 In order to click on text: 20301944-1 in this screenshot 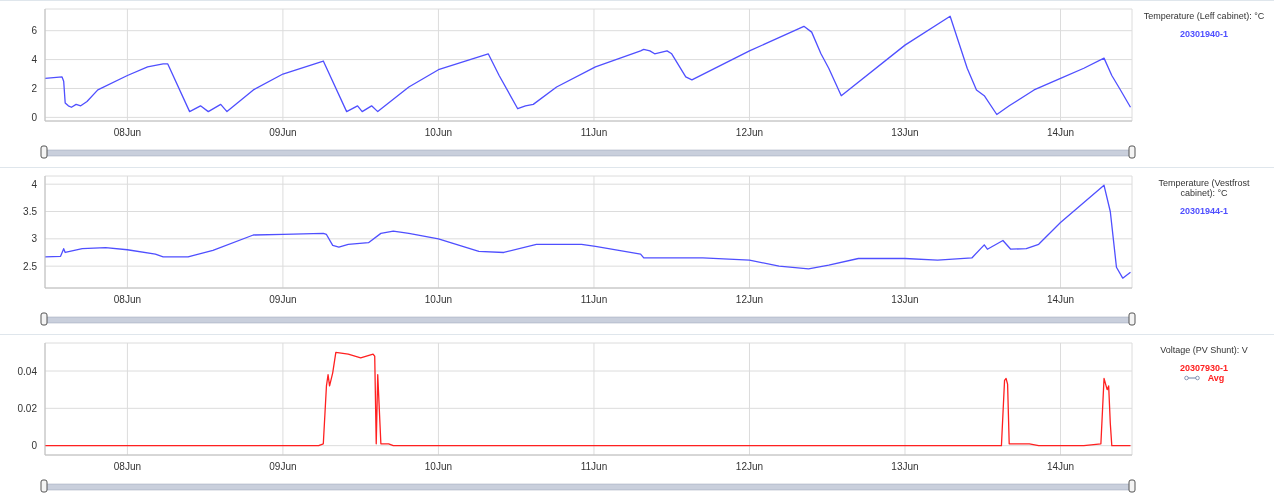, I will do `click(1203, 211)`.